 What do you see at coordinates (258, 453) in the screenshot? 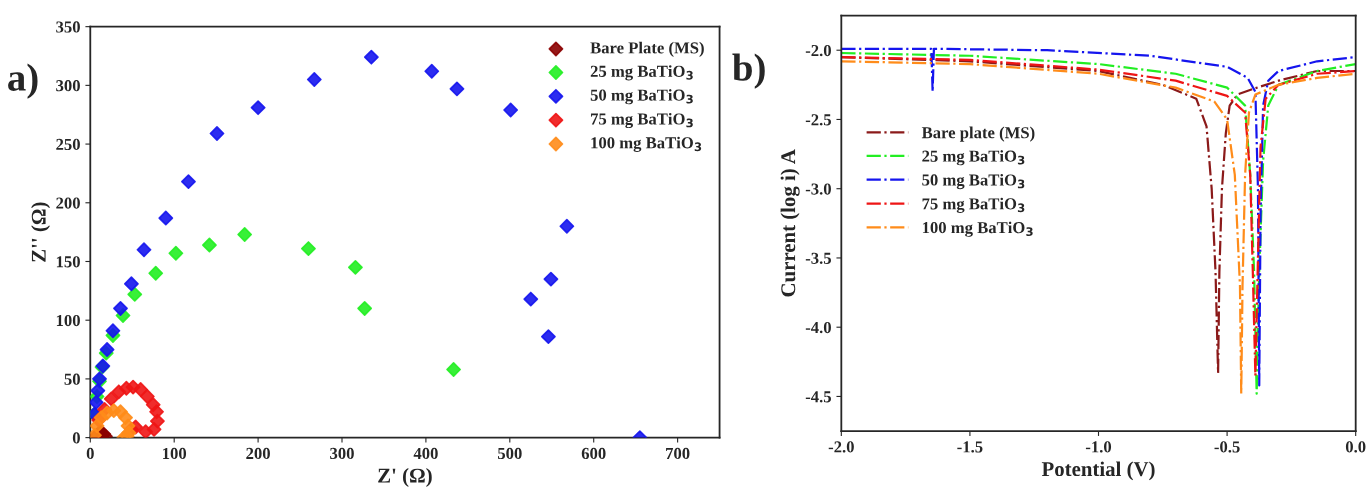
I see `x-tick-label: 200` at bounding box center [258, 453].